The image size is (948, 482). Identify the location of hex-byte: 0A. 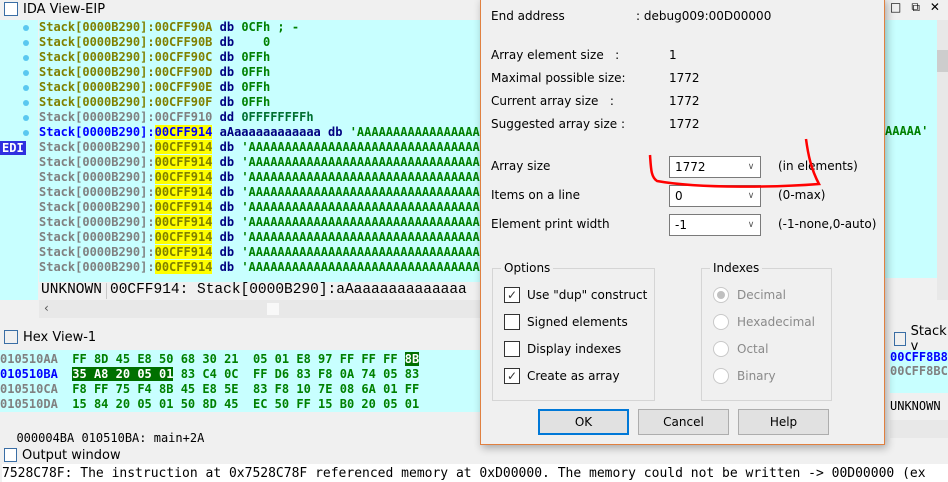
(347, 374).